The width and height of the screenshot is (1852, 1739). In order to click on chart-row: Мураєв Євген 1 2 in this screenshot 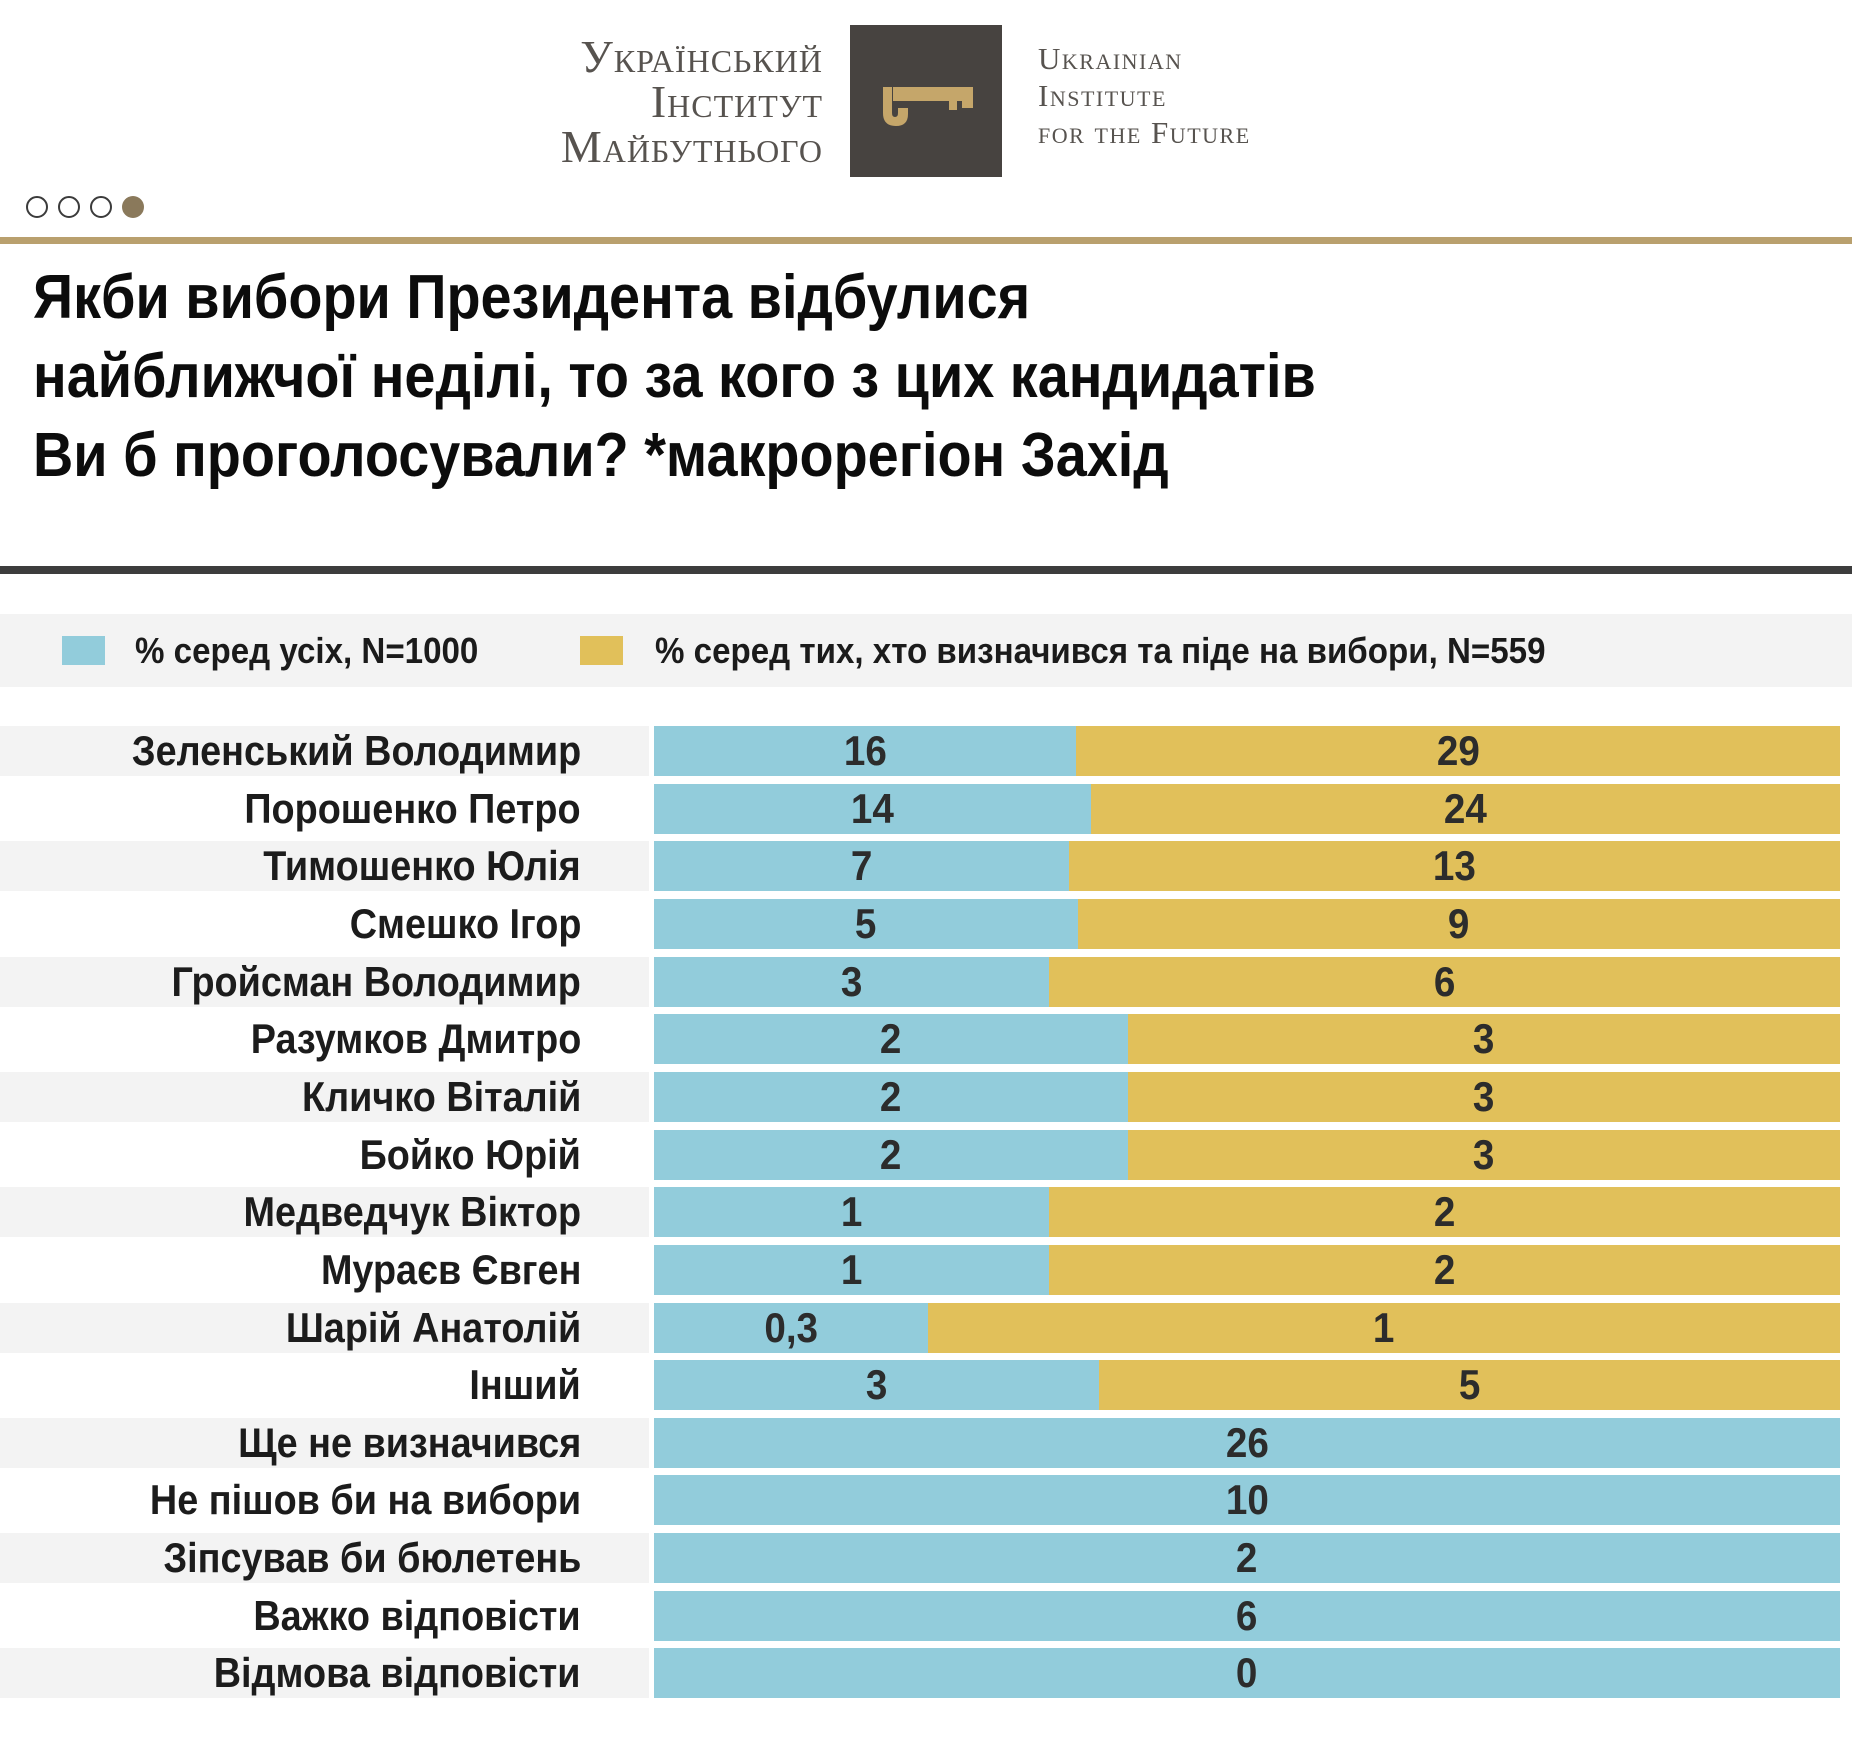, I will do `click(926, 1270)`.